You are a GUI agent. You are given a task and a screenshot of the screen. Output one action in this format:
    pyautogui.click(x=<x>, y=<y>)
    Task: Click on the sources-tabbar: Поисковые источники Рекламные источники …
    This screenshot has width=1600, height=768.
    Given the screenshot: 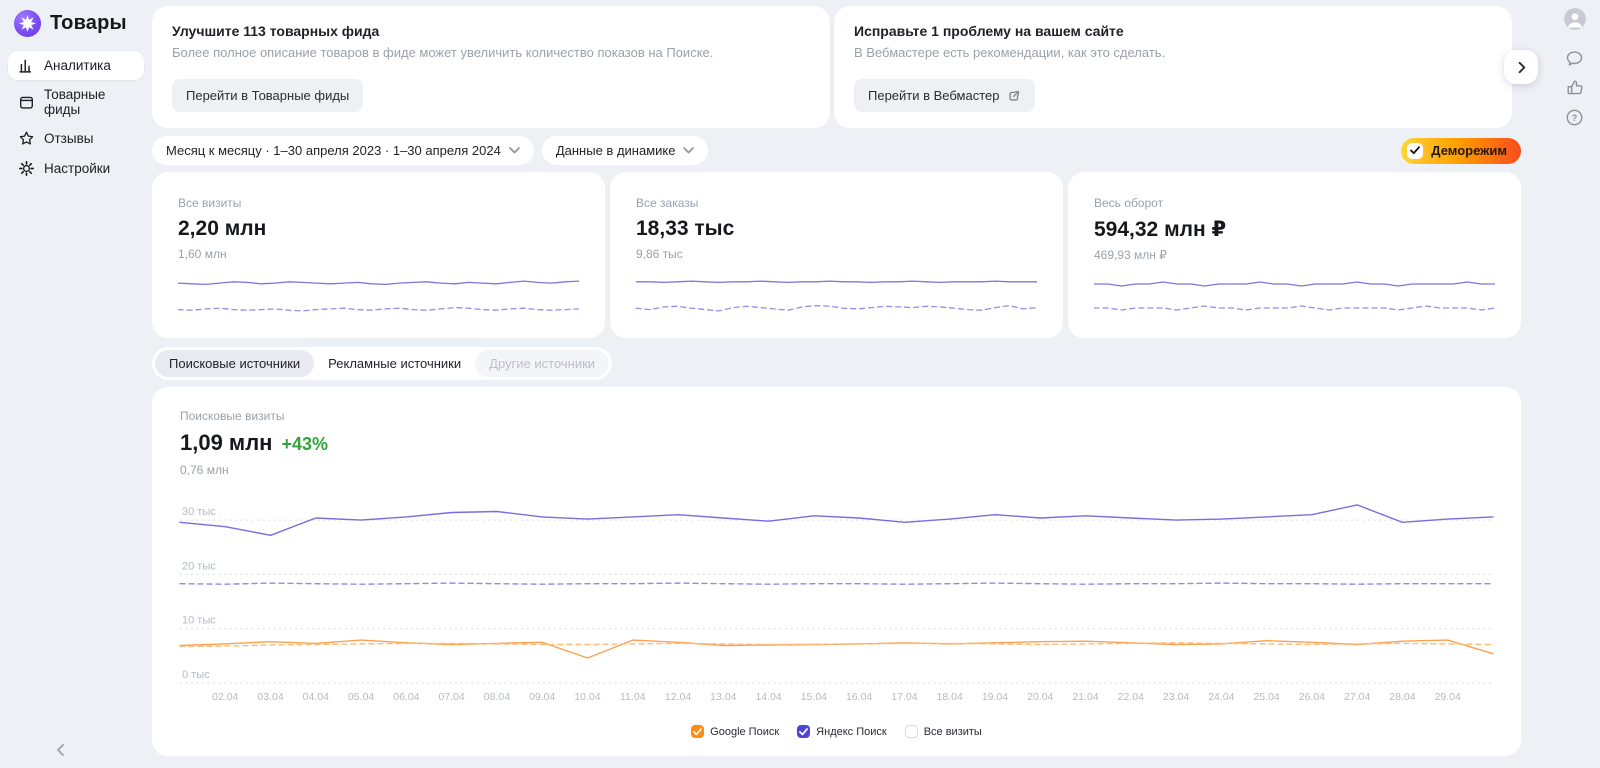 What is the action you would take?
    pyautogui.click(x=382, y=363)
    